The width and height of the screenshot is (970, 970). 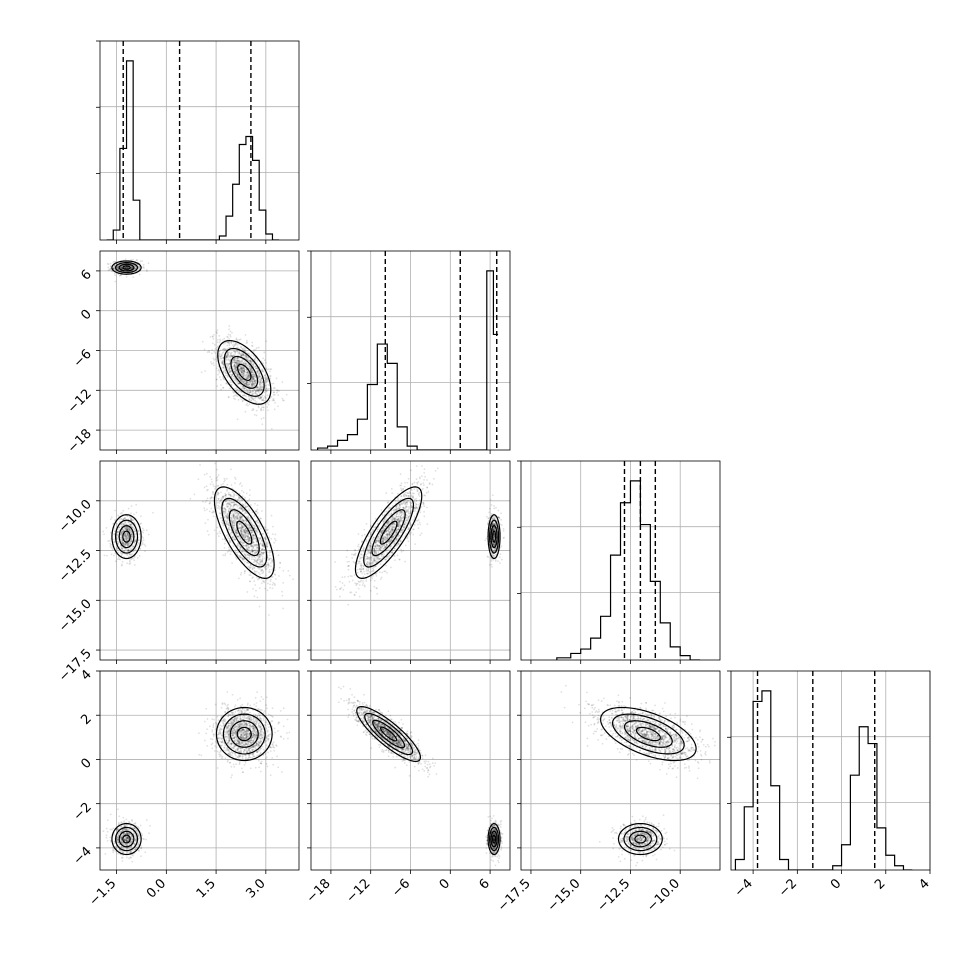 What do you see at coordinates (199, 140) in the screenshot?
I see `axes-frame` at bounding box center [199, 140].